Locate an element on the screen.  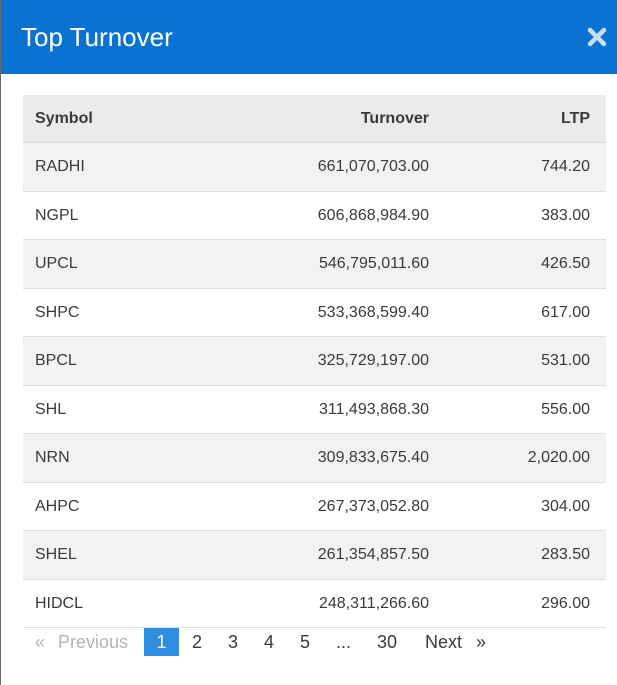
cell-ltp: 744.20 is located at coordinates (565, 166).